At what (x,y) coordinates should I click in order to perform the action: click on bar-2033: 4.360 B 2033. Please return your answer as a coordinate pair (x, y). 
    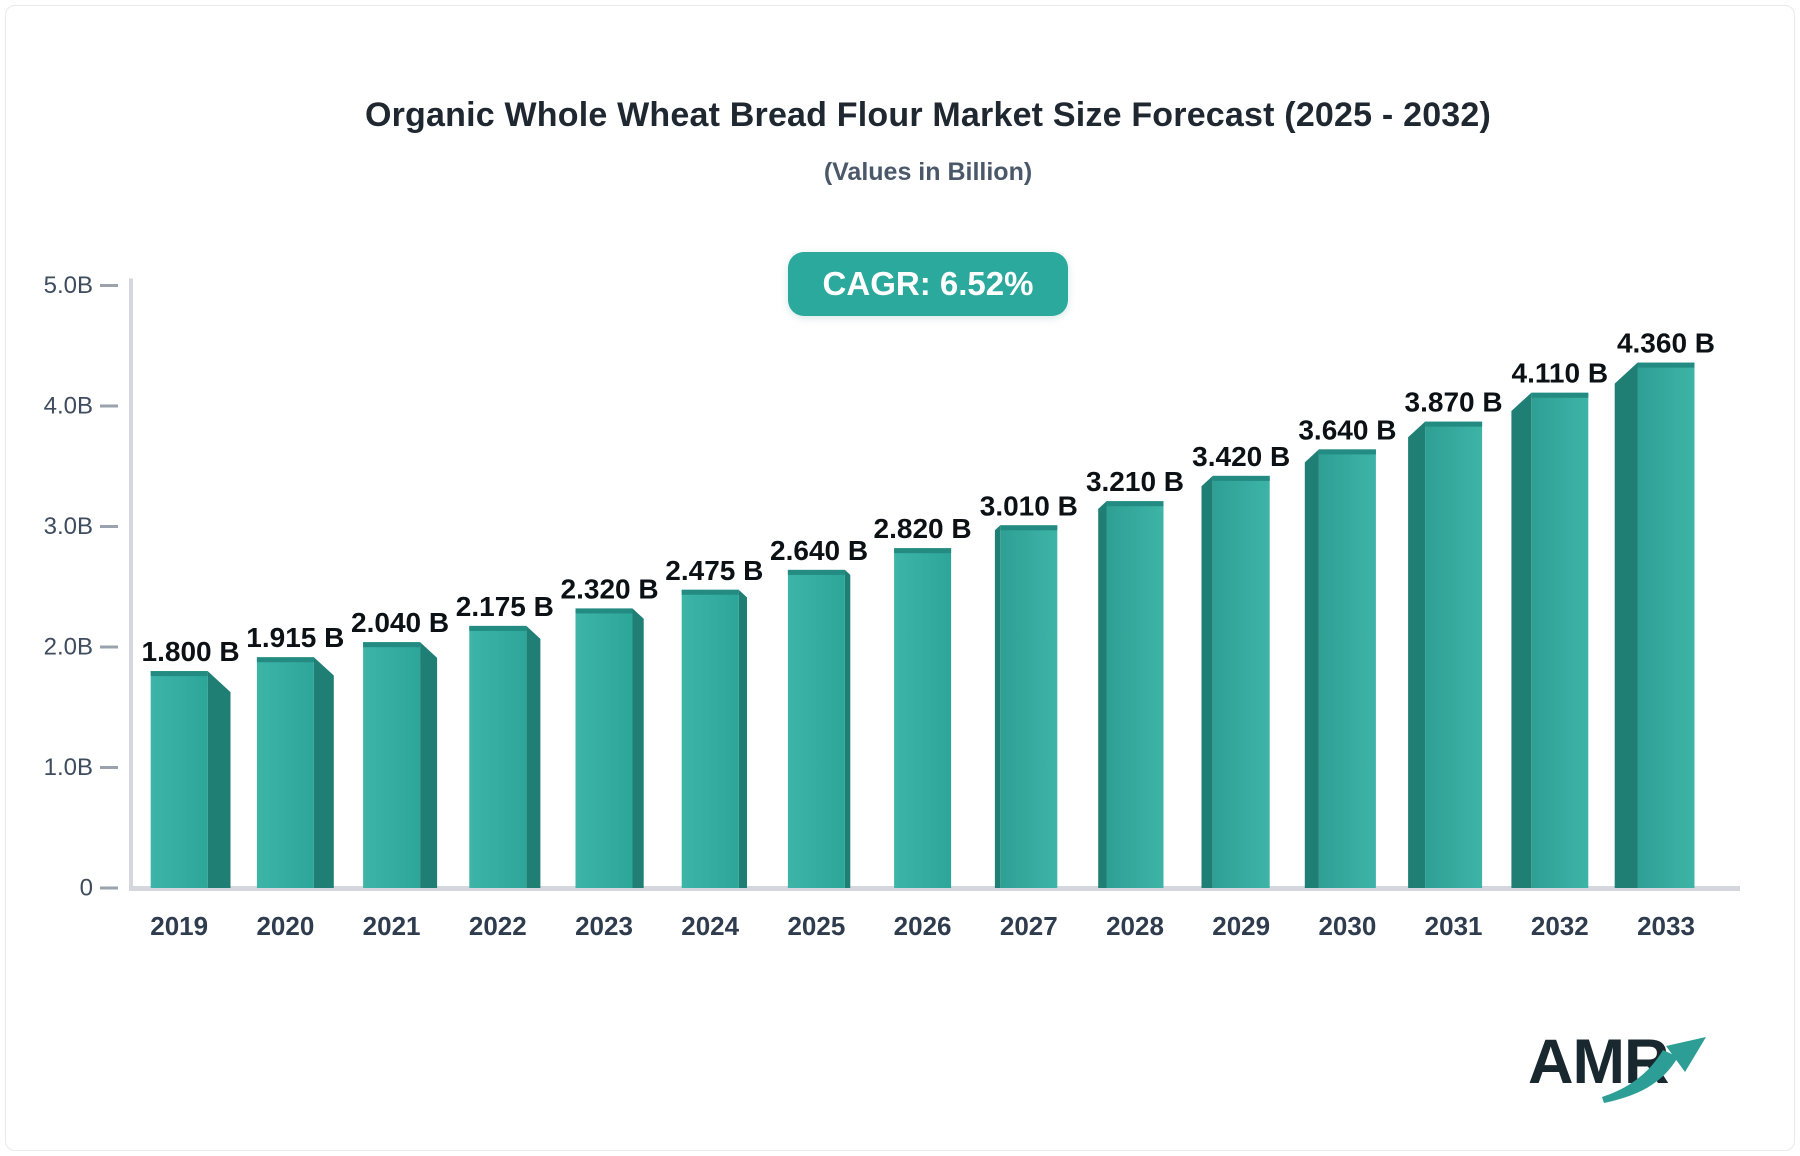
    Looking at the image, I should click on (1664, 634).